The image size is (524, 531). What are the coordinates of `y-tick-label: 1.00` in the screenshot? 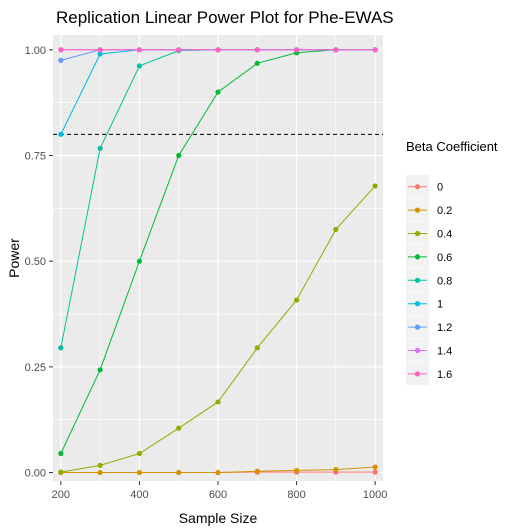 It's located at (35, 51).